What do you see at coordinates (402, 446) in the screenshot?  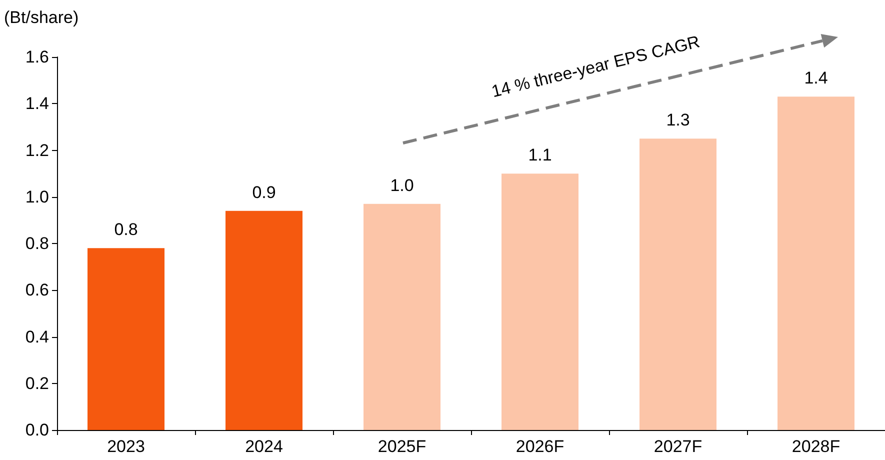 I see `x-tick-label: 2025F` at bounding box center [402, 446].